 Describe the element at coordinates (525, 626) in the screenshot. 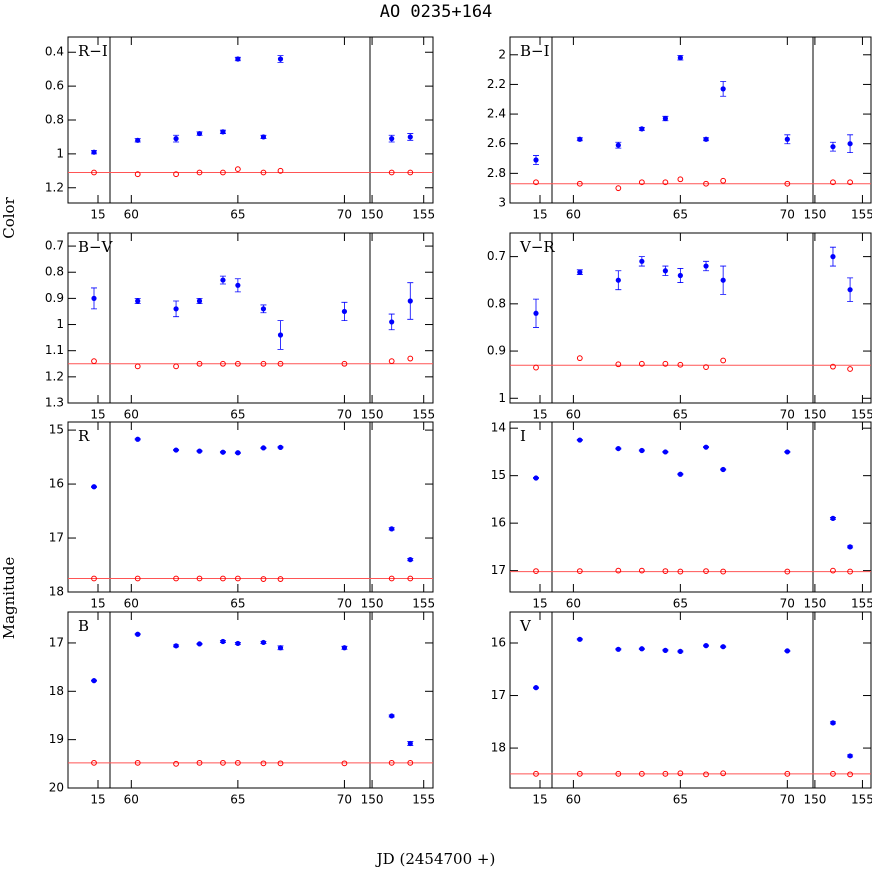

I see `panel-label: V` at that location.